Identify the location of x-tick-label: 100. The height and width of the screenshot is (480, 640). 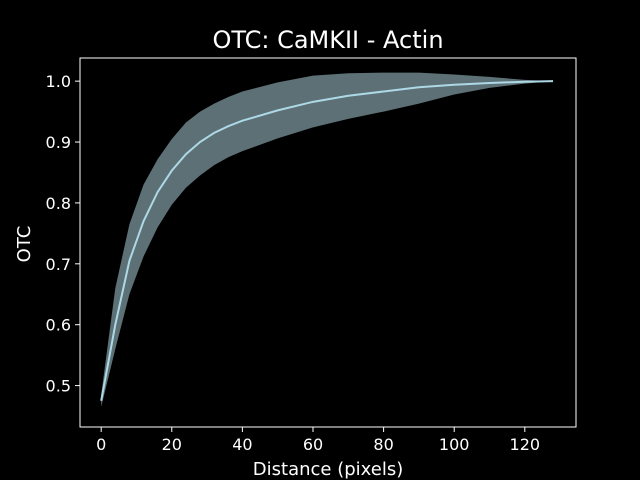
(454, 444).